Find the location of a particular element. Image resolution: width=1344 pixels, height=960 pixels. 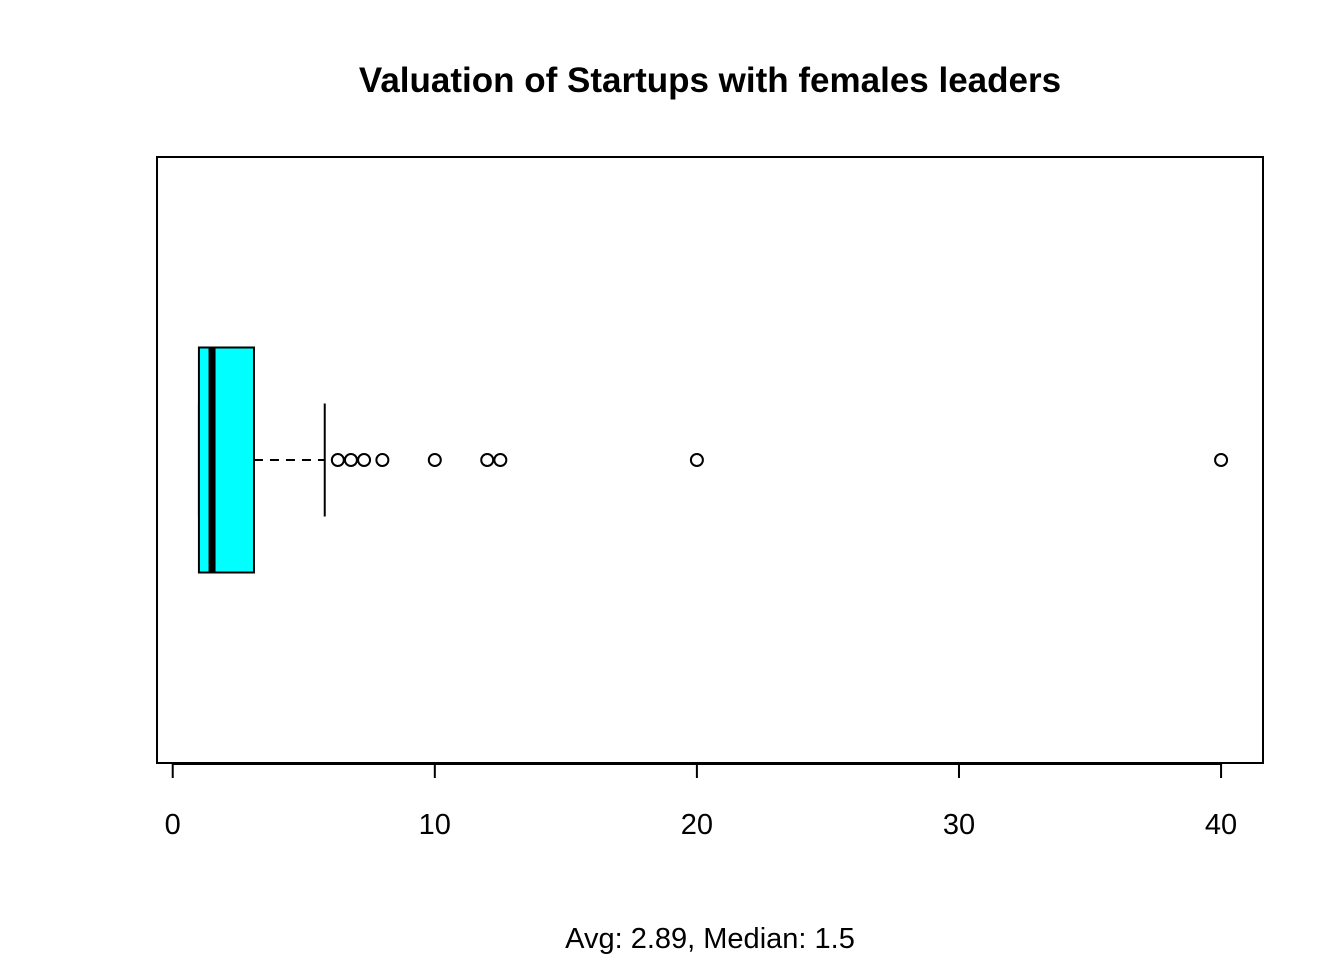

x-tick-label: 20 is located at coordinates (697, 825).